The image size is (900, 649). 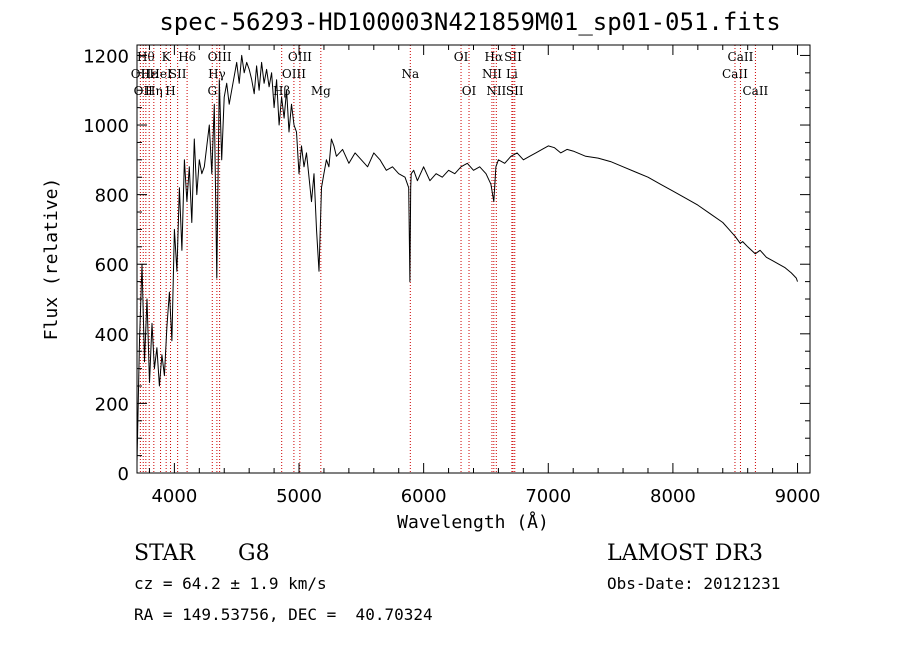 I want to click on y-tick-label: 1200, so click(x=106, y=56).